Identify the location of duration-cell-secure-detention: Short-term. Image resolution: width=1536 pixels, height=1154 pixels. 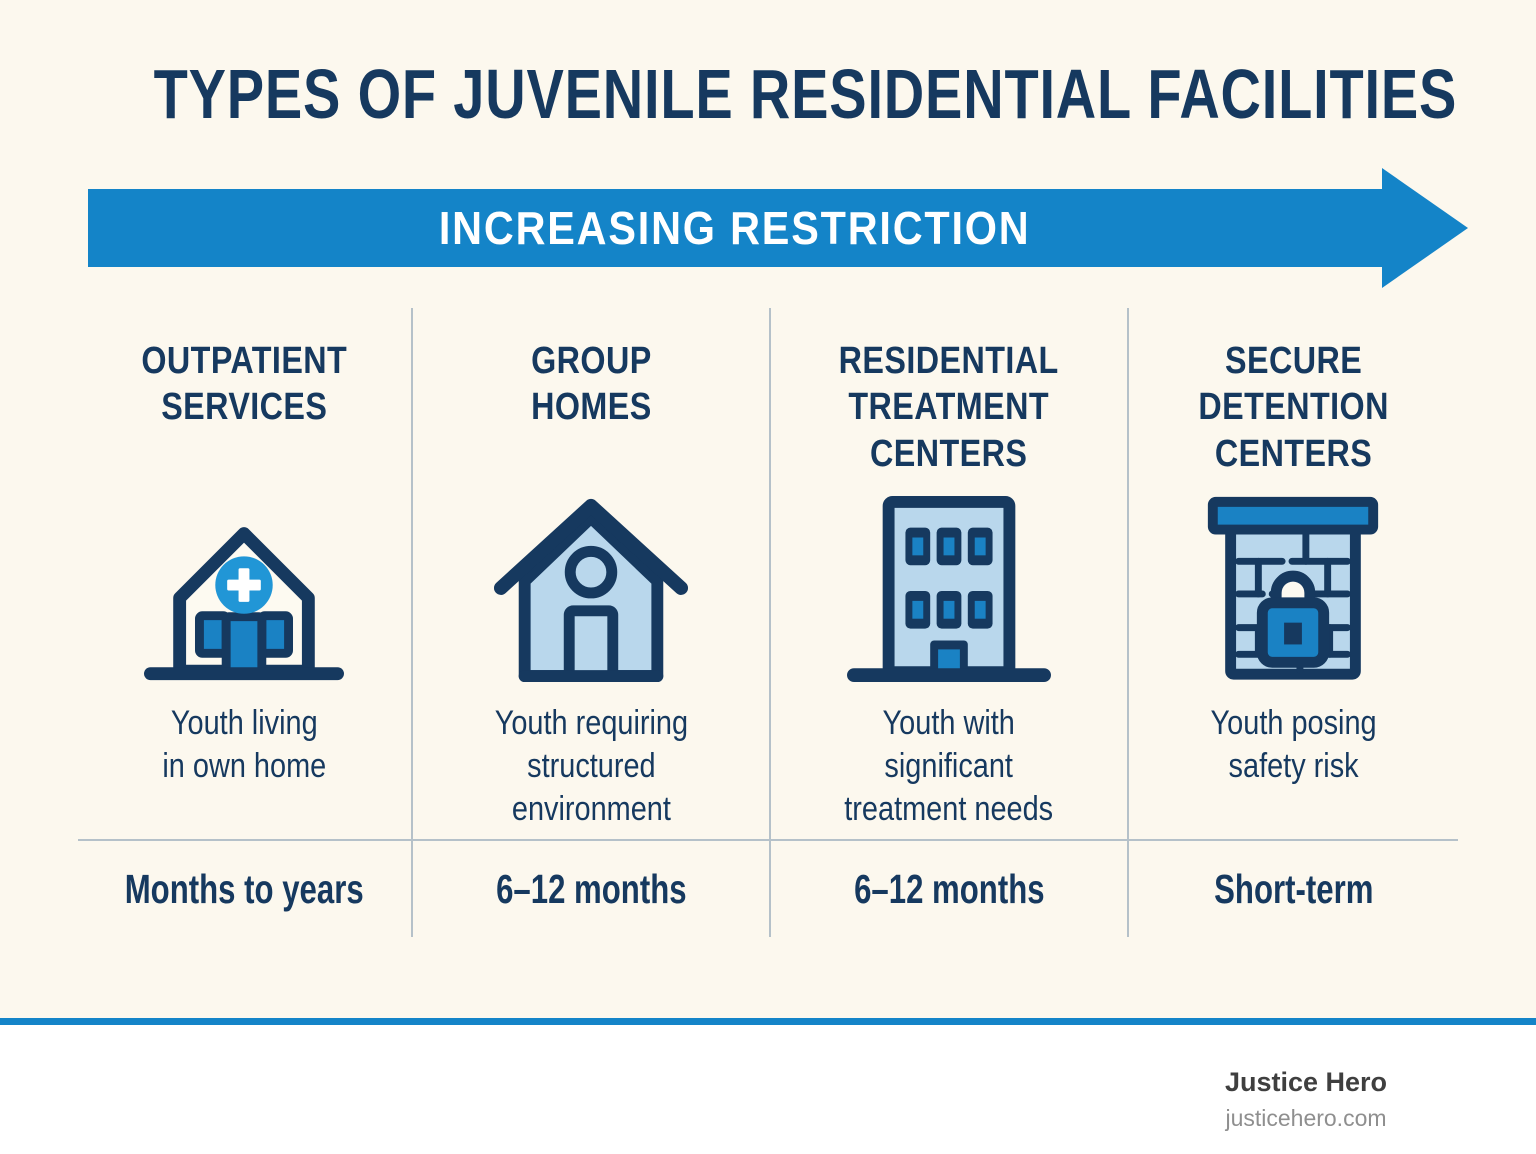
(1292, 888).